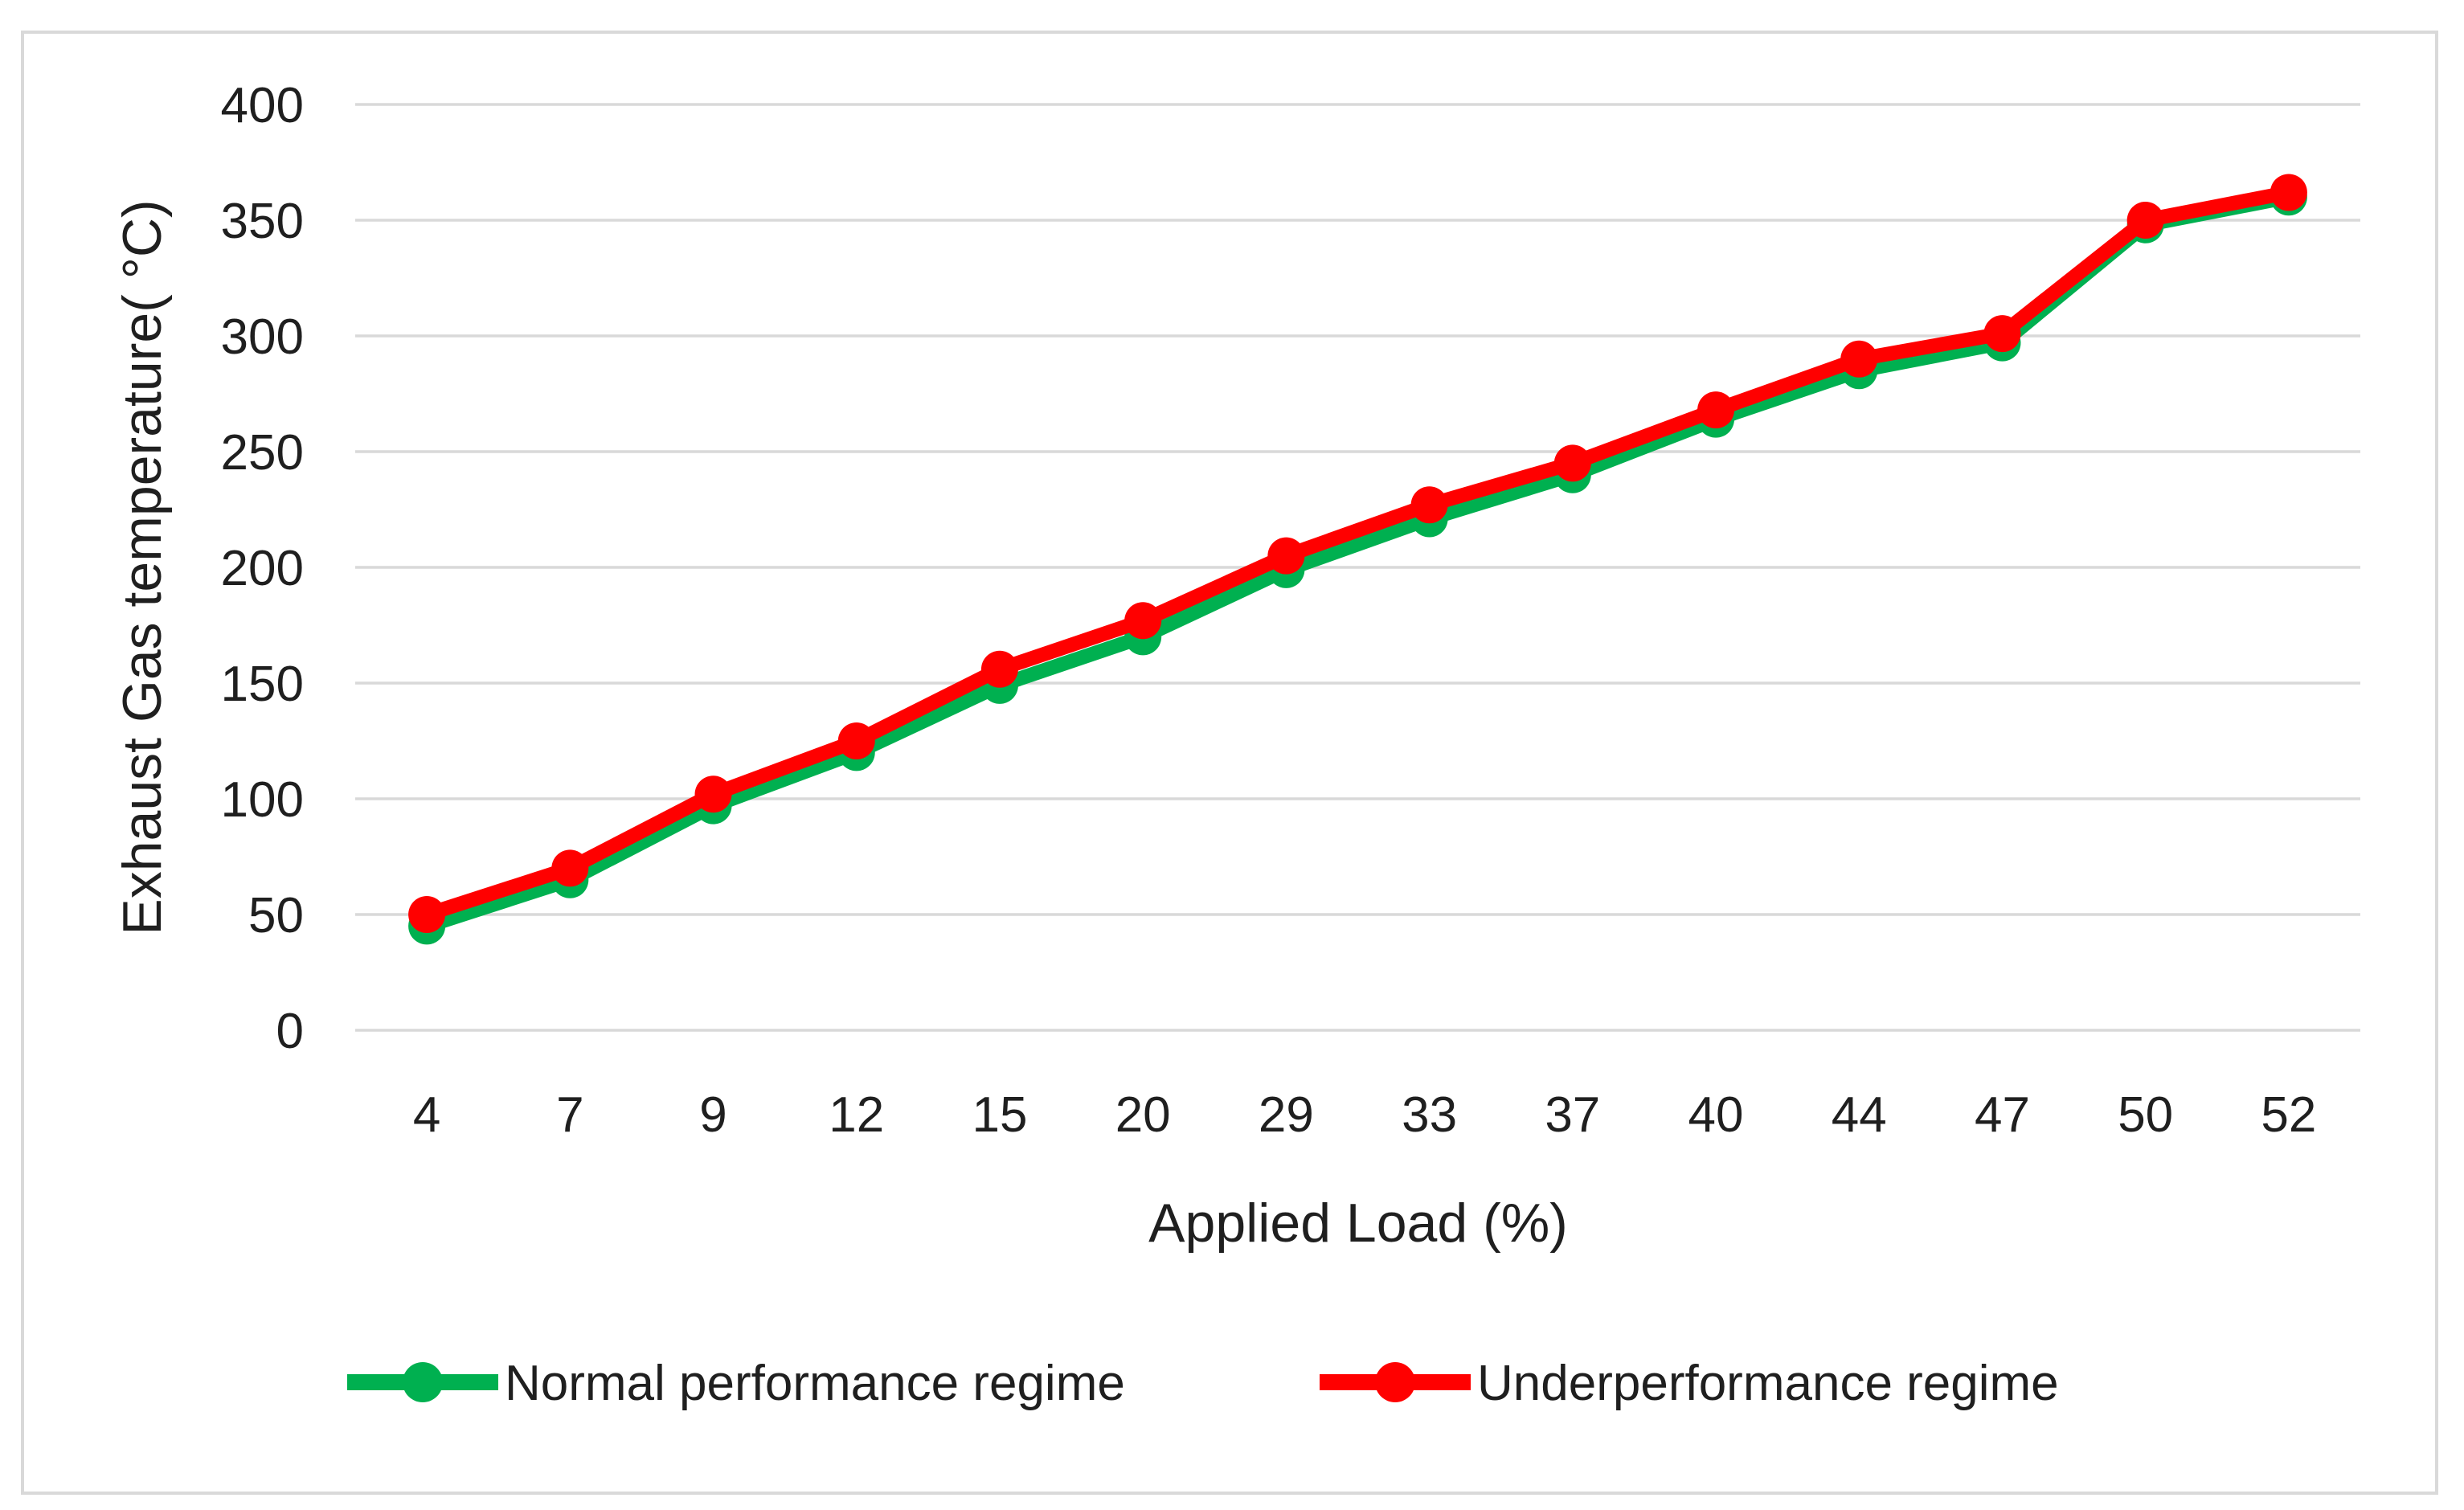  I want to click on x-tick-label: 15, so click(999, 1115).